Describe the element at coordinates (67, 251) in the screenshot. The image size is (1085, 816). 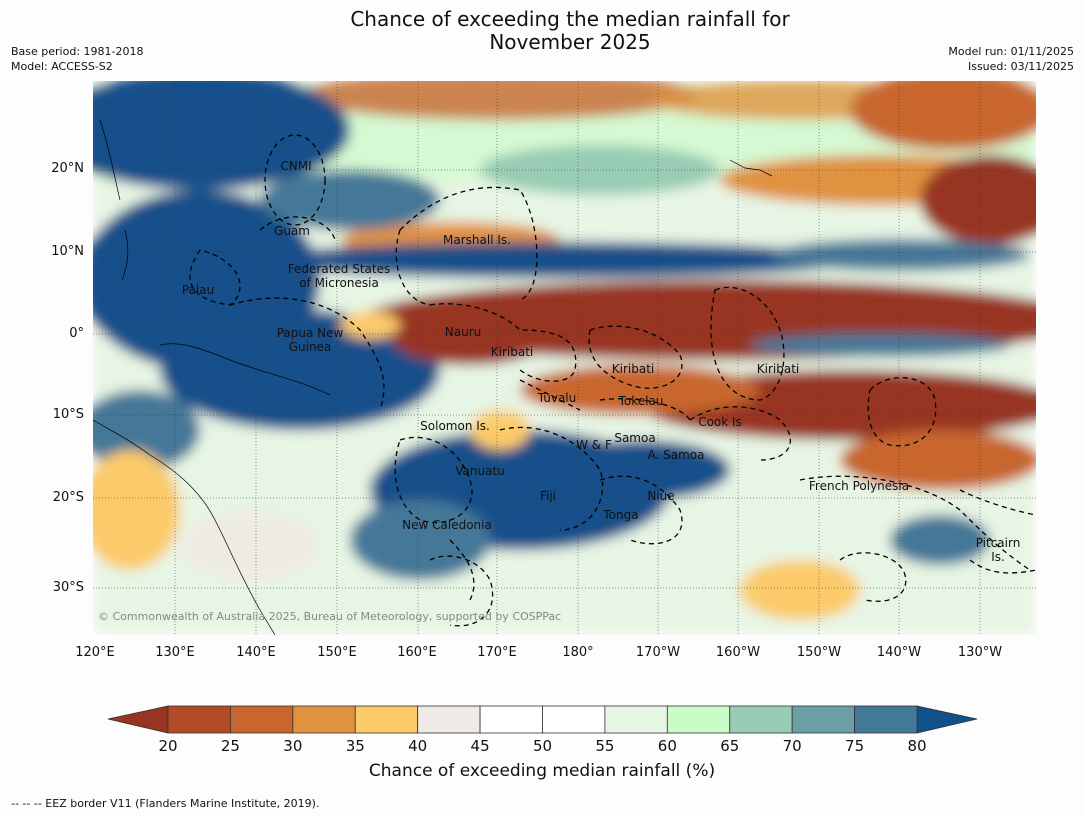
I see `lat-label-10n: 10°N` at that location.